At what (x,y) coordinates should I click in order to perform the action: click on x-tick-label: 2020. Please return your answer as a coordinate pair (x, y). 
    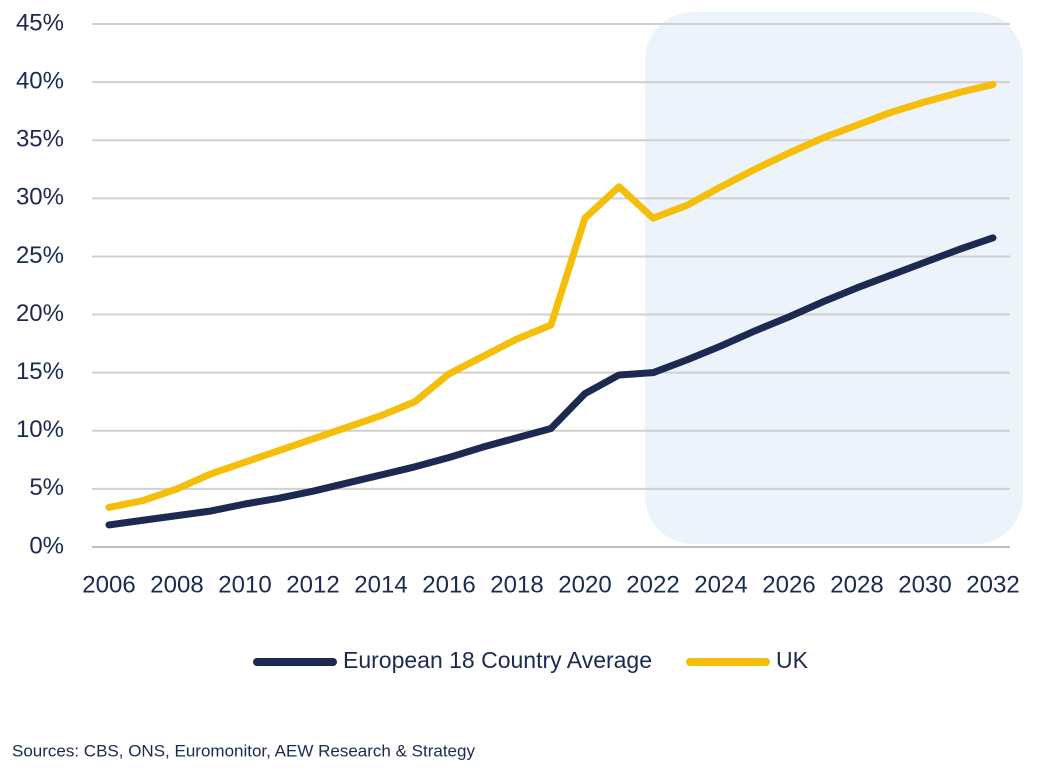
    Looking at the image, I should click on (584, 584).